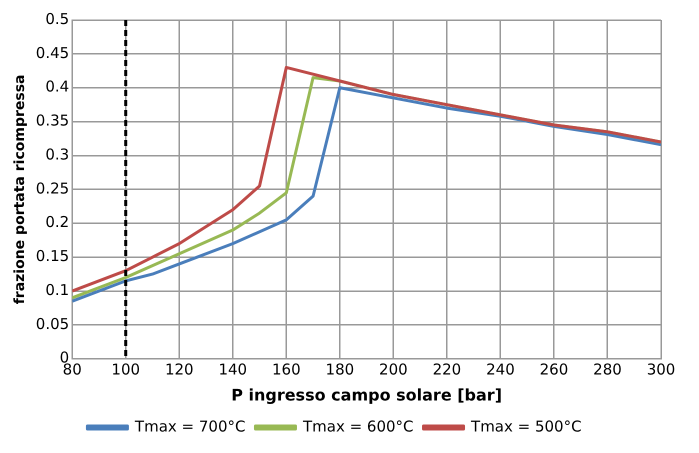  I want to click on x-axis-title: P ingresso campo solare [bar], so click(366, 395).